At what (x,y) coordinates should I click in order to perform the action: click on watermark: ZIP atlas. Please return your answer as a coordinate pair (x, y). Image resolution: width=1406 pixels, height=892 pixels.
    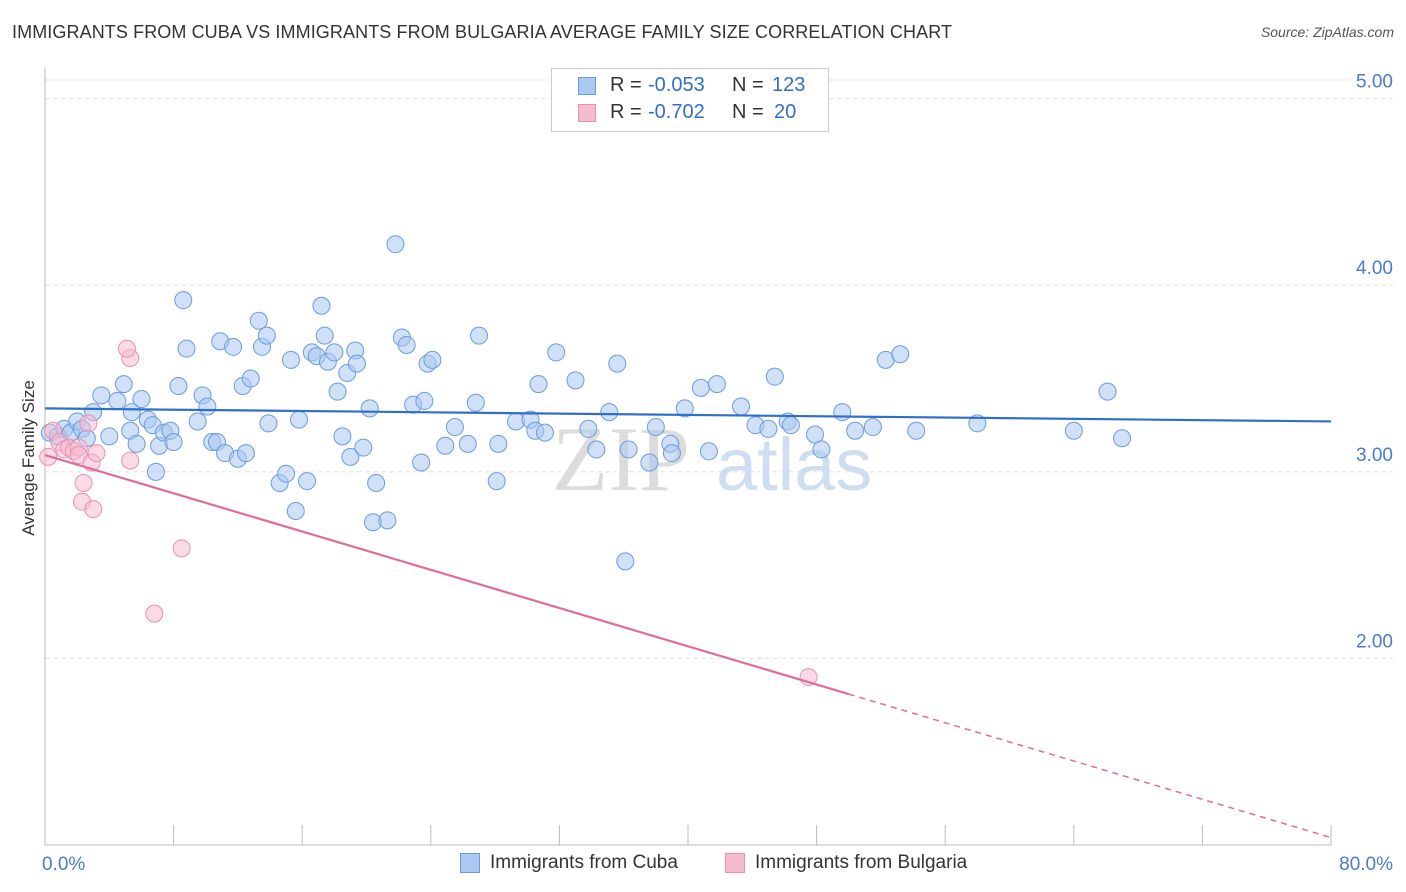
    Looking at the image, I should click on (712, 459).